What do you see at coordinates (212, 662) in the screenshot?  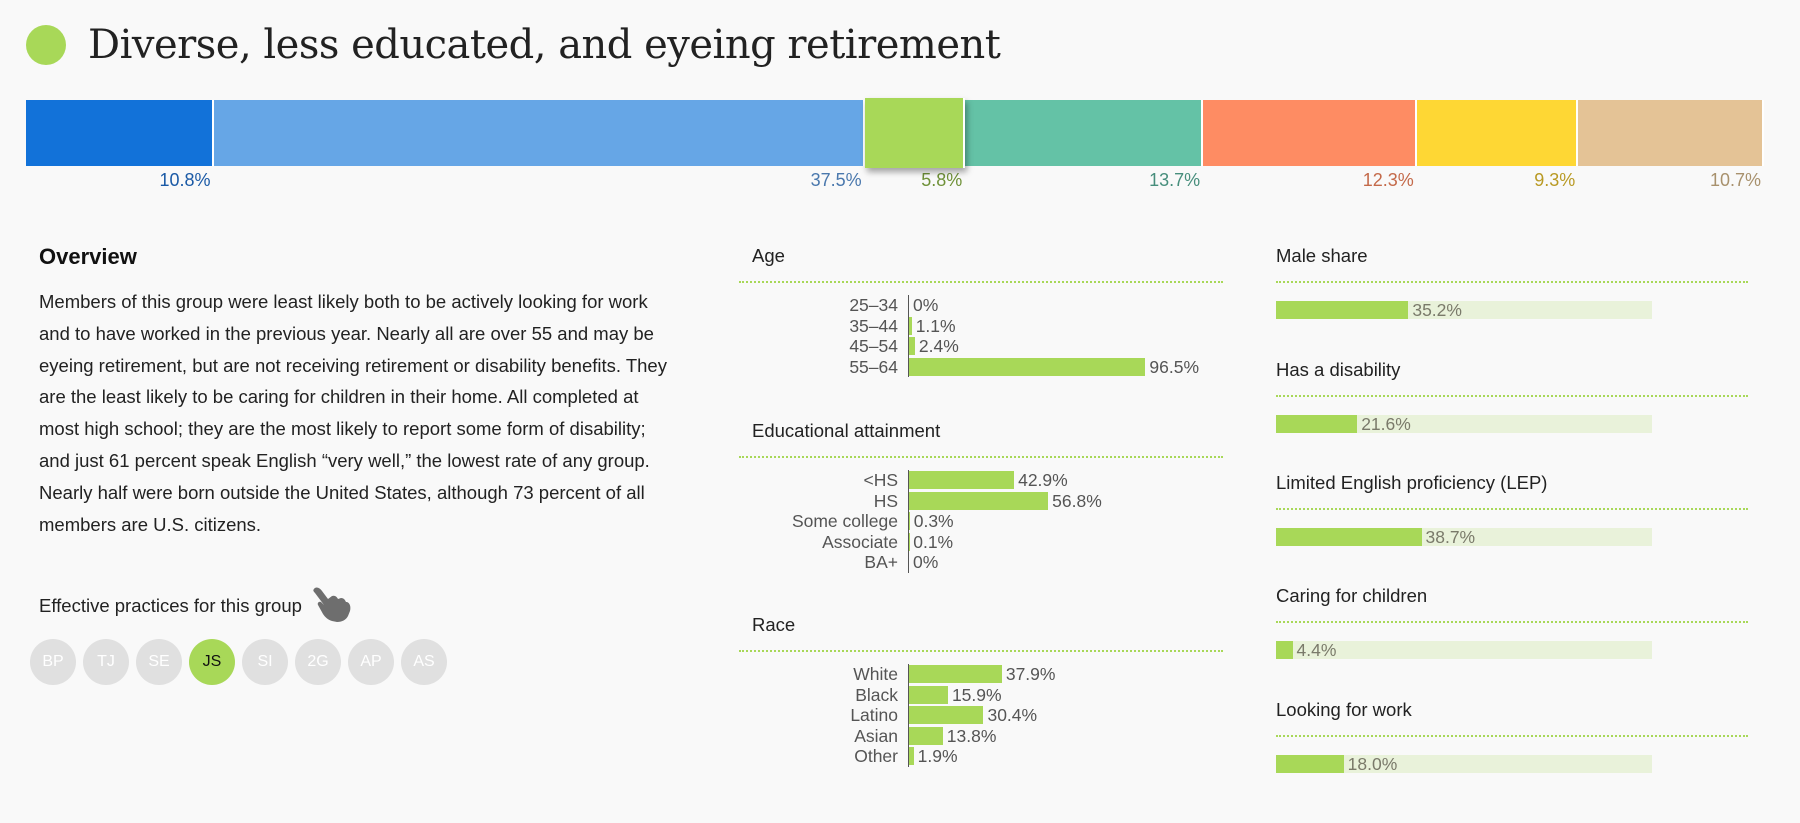 I see `practice-pill-js: JS` at bounding box center [212, 662].